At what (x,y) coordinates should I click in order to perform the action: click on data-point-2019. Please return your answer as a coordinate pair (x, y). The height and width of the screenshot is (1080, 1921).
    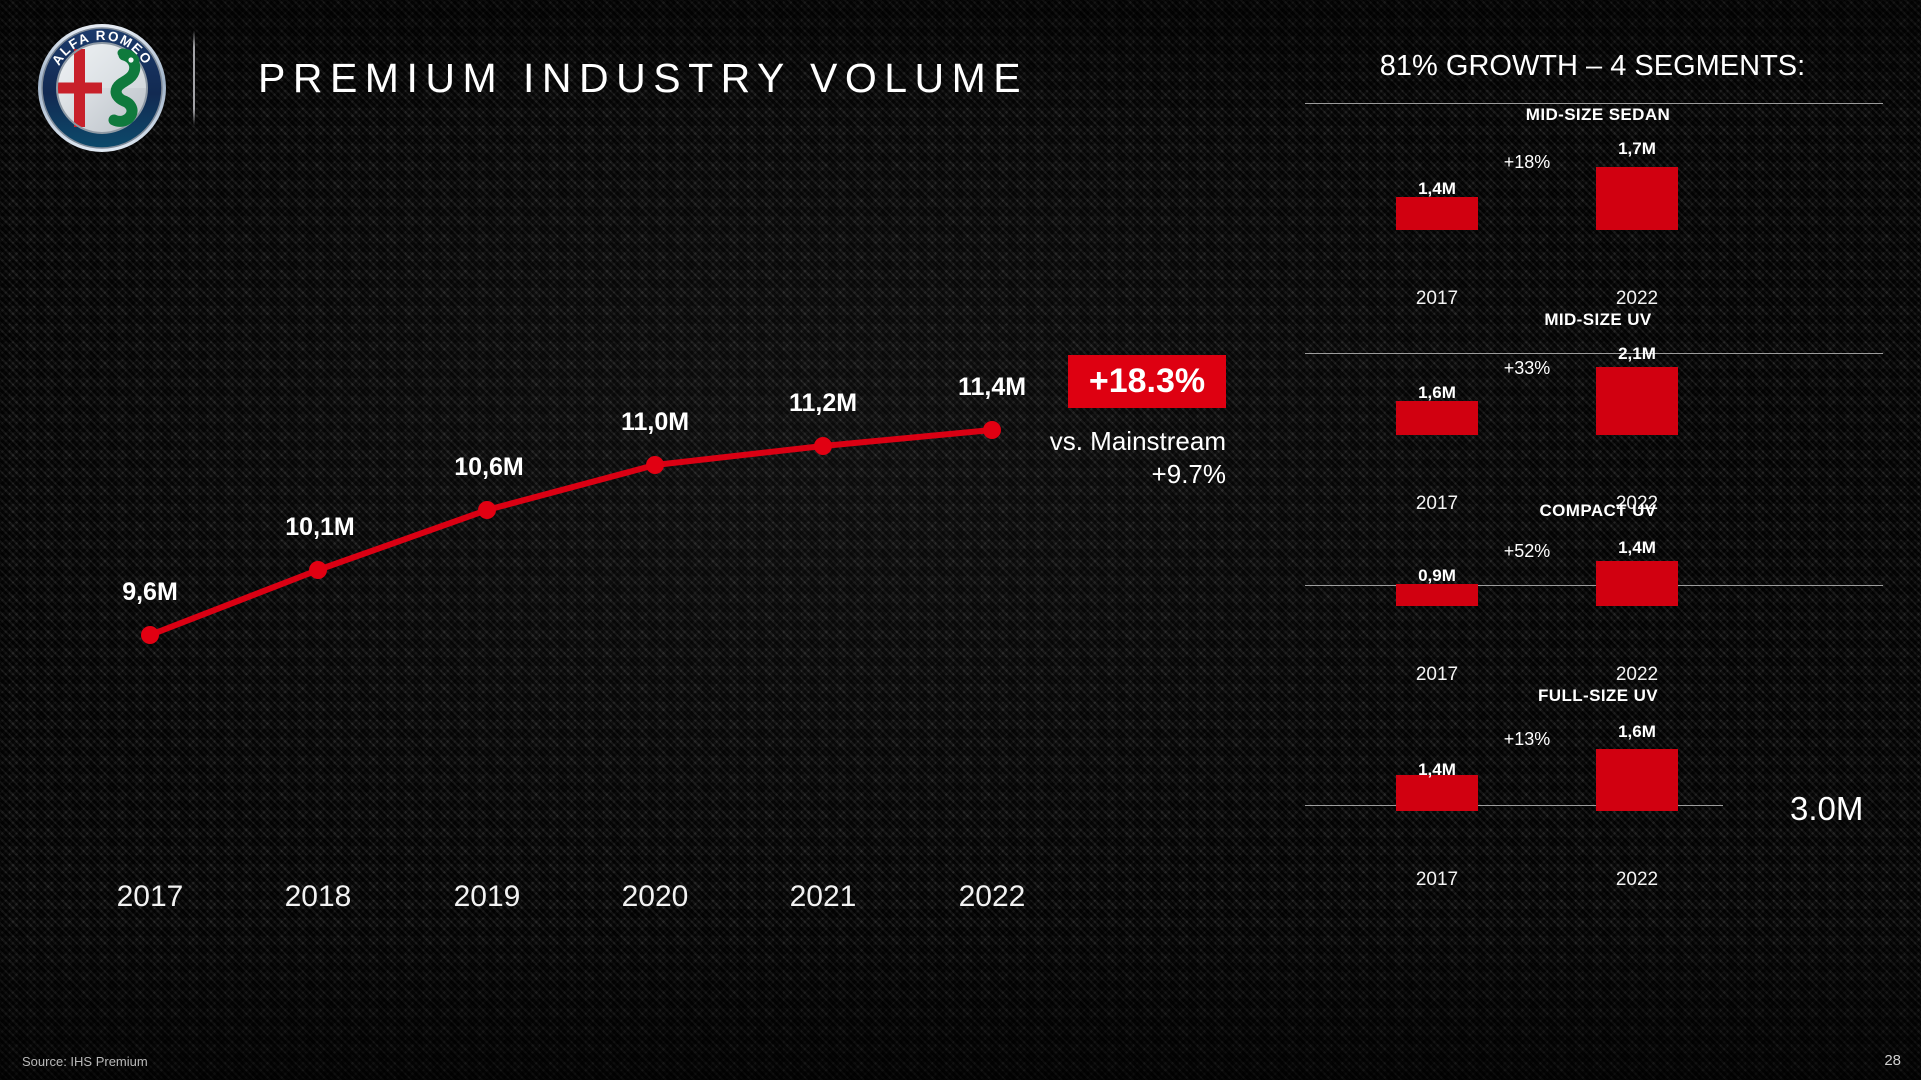
    Looking at the image, I should click on (487, 510).